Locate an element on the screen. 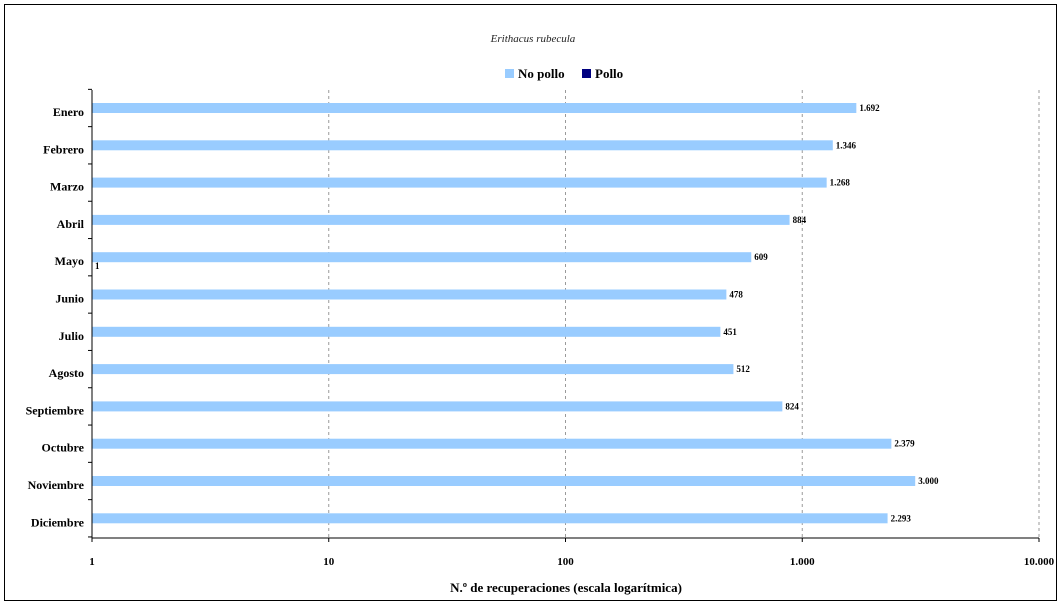  x-tick-label: 10 is located at coordinates (329, 562).